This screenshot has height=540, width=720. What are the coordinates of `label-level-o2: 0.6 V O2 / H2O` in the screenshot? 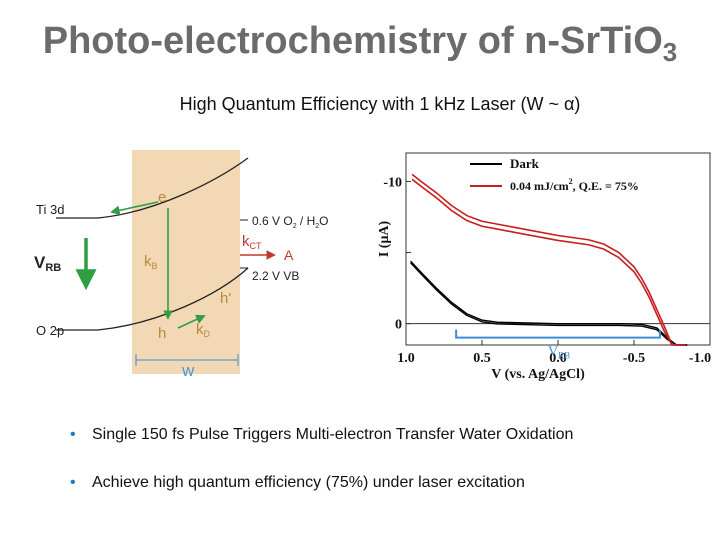 It's located at (290, 222).